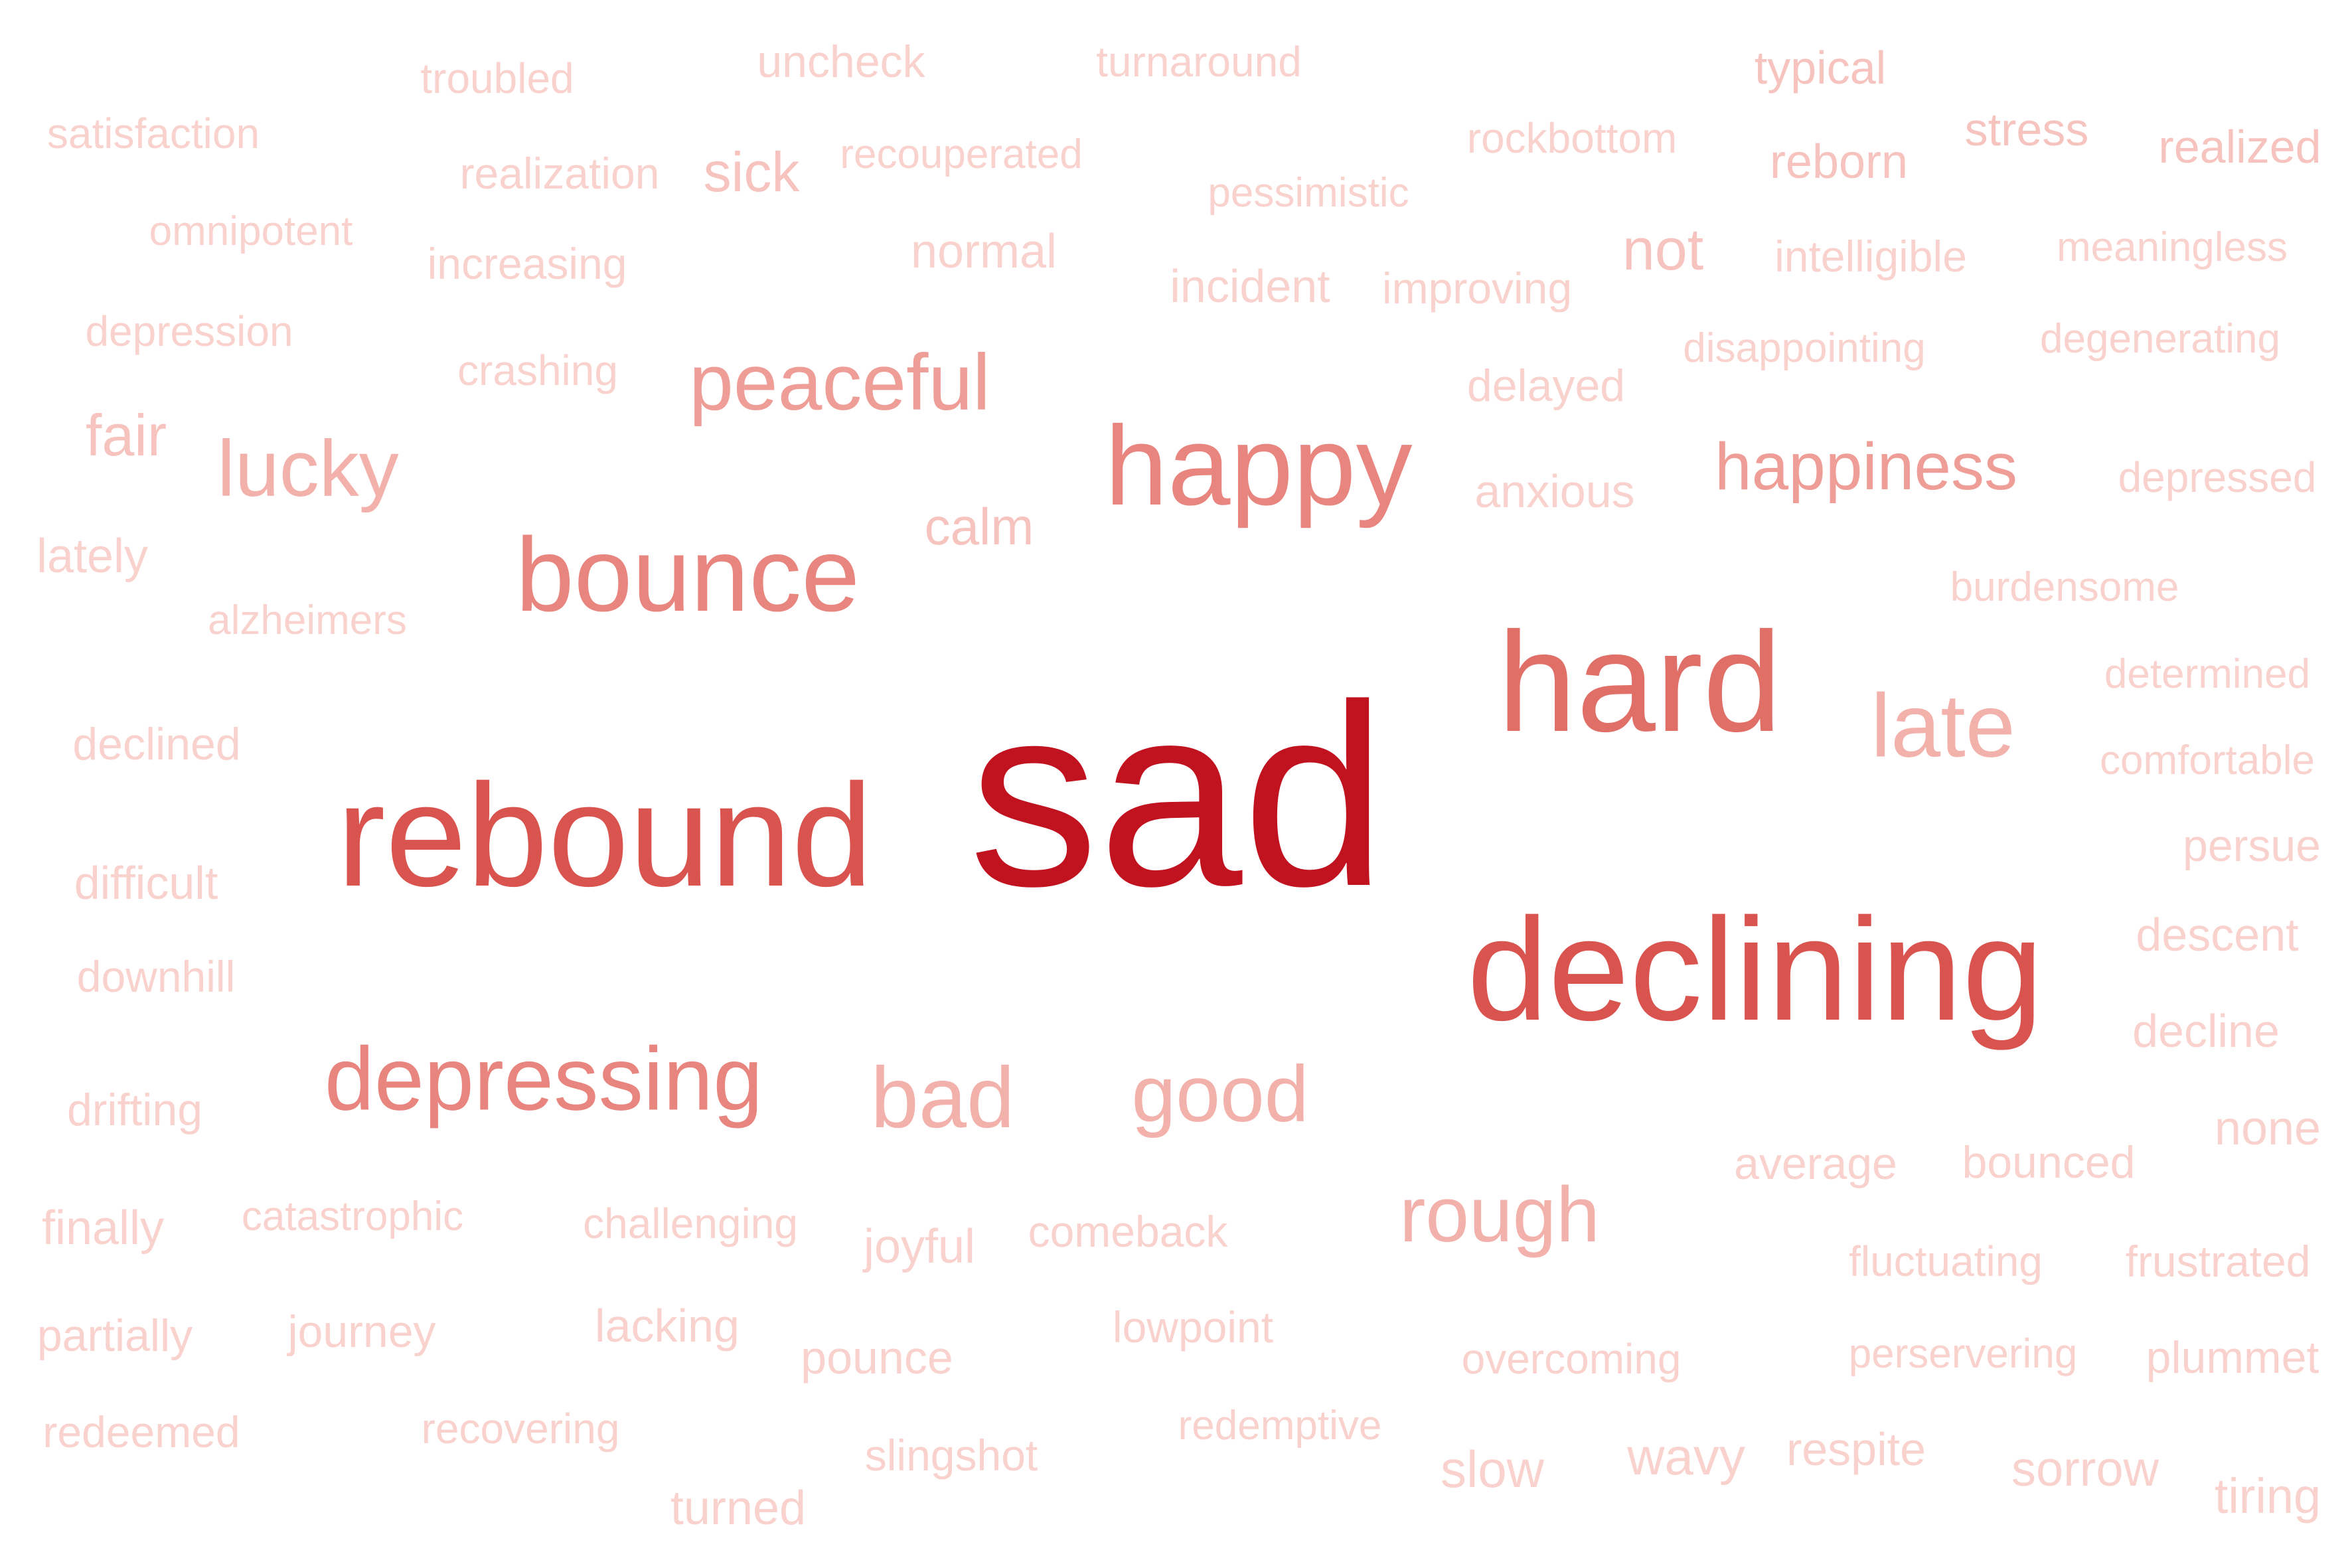 This screenshot has height=1568, width=2352. What do you see at coordinates (1663, 249) in the screenshot?
I see `word-not: not` at bounding box center [1663, 249].